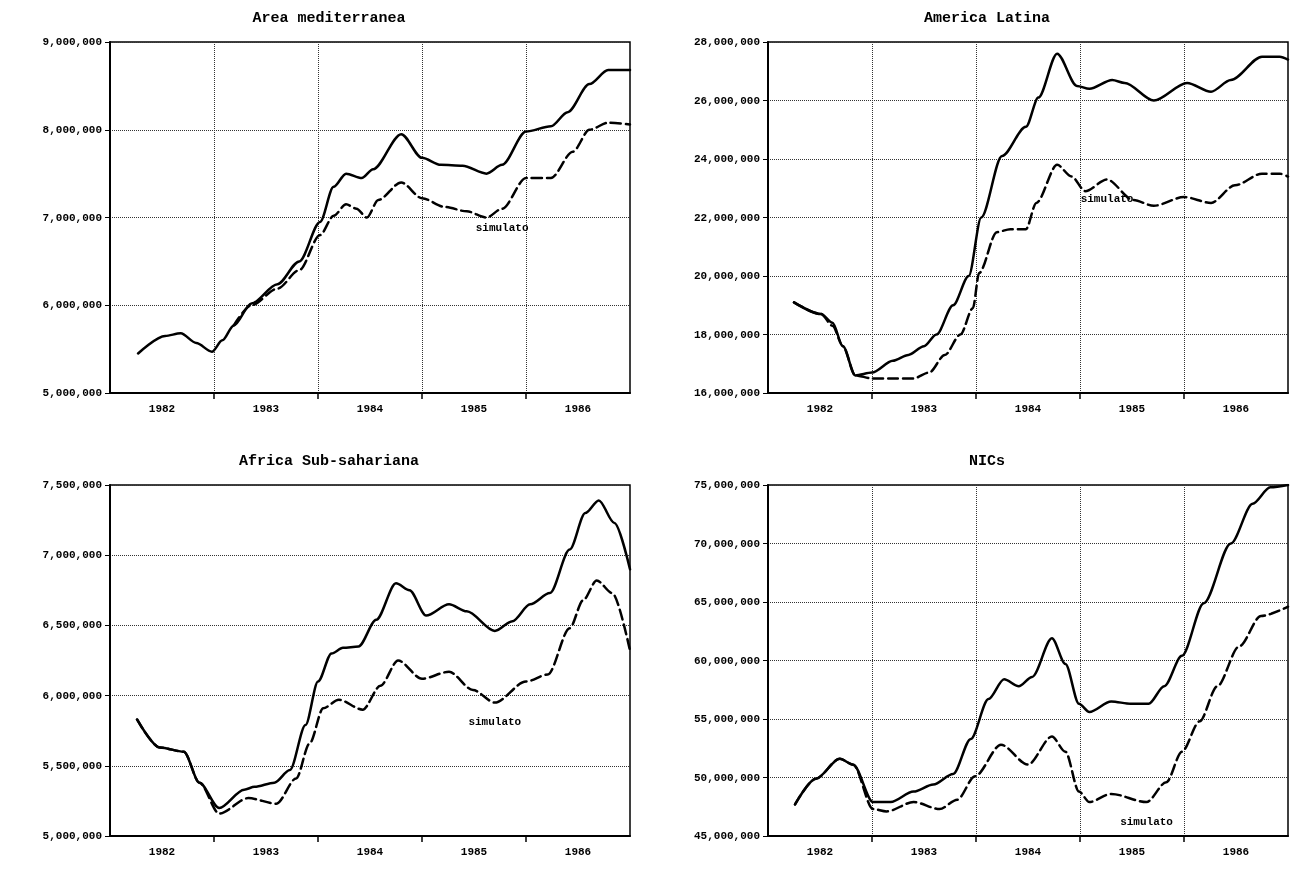  I want to click on y-tick-label: 18,000,000, so click(726, 334).